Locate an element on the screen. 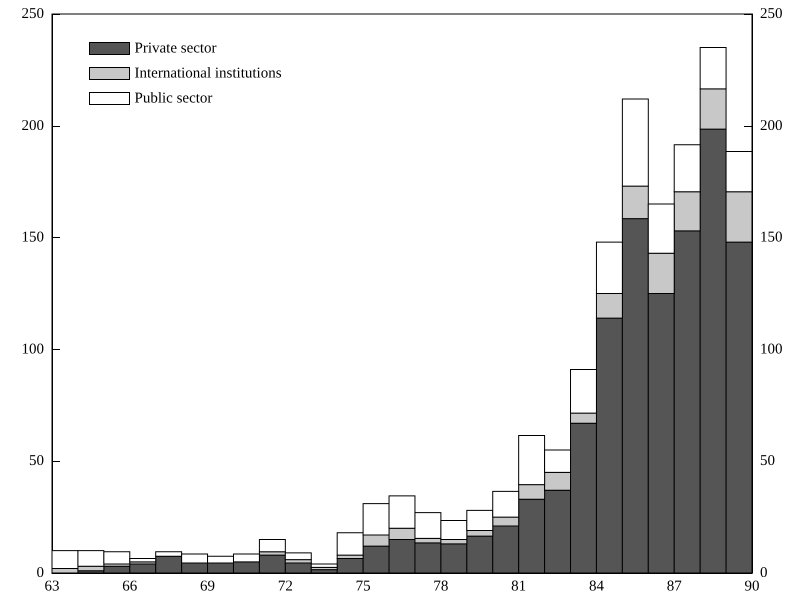 The height and width of the screenshot is (602, 792). legend-label: International institutions is located at coordinates (208, 74).